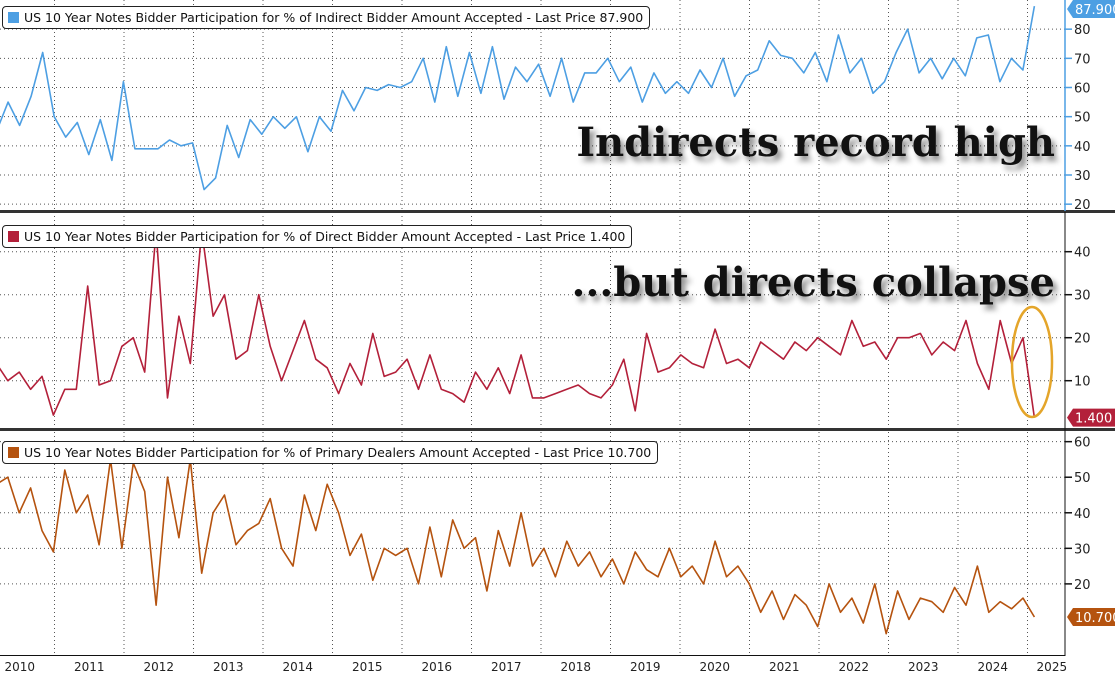 This screenshot has width=1115, height=676. Describe the element at coordinates (1082, 382) in the screenshot. I see `y-tick-label: 10` at that location.